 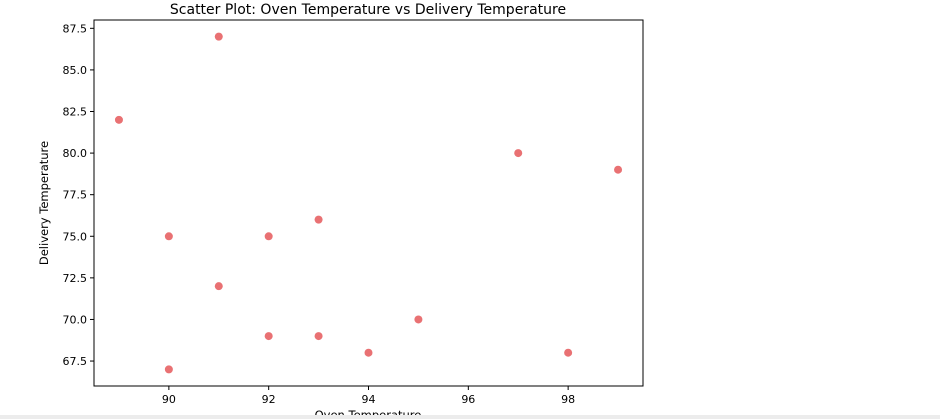 I want to click on y-axis: 67.5 70.0 72.5 75.0 77.5 80.0 82.5 85.0 87.5, so click(x=78, y=195).